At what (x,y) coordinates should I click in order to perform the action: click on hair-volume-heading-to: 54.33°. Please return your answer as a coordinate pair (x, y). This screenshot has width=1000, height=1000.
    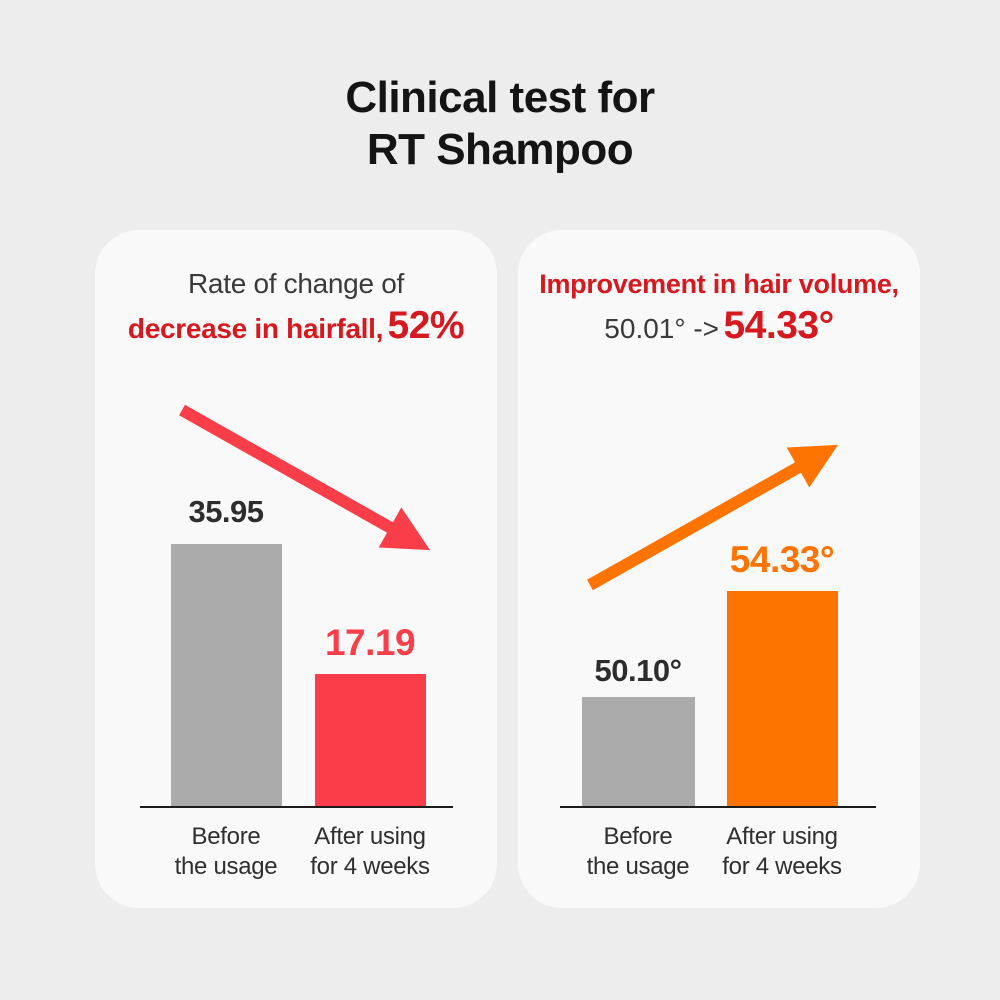
    Looking at the image, I should click on (778, 325).